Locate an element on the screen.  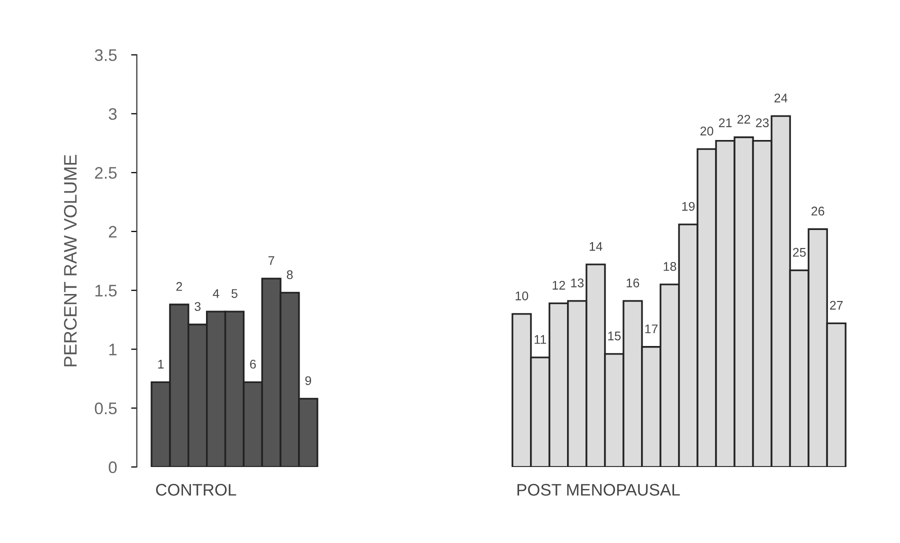
x-axis-title: CONTROL is located at coordinates (196, 490).